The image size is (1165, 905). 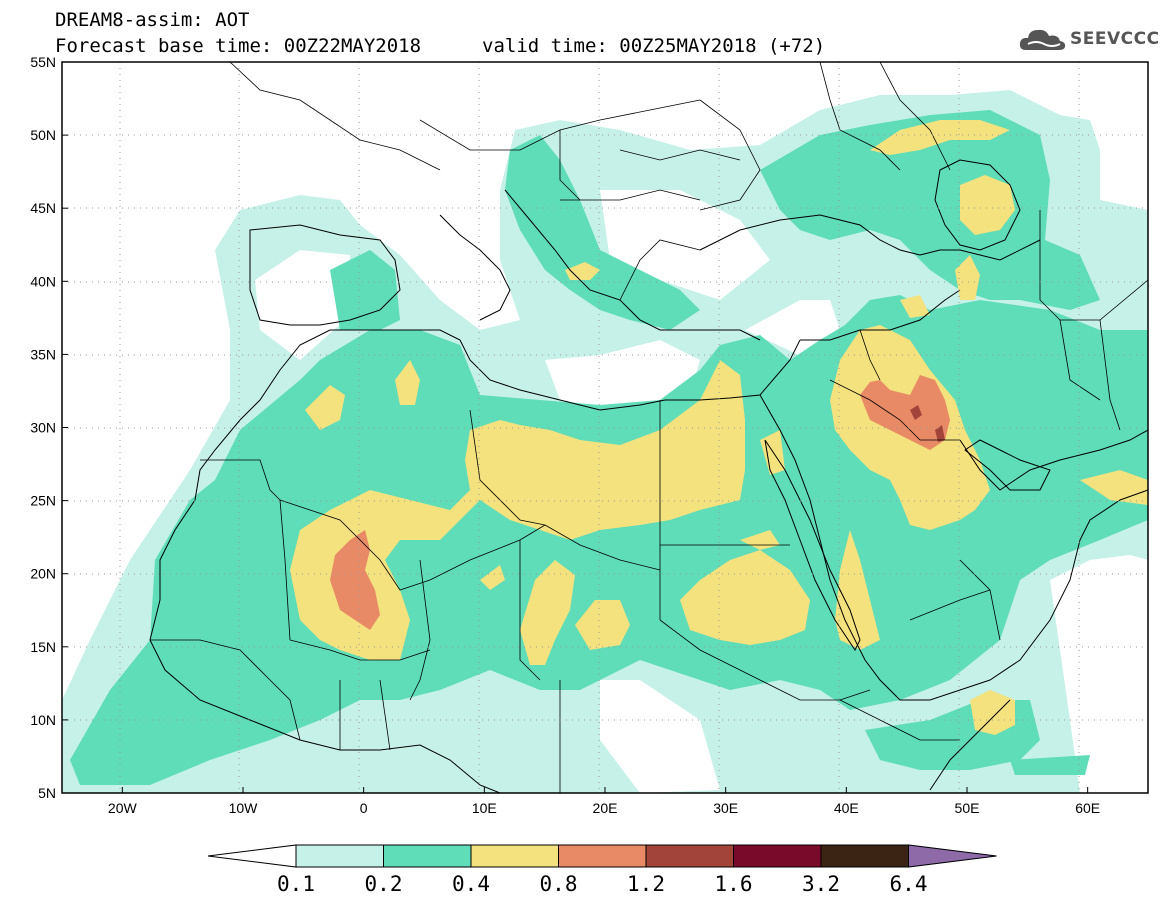 What do you see at coordinates (152, 20) in the screenshot?
I see `product-title: DREAM8-assim: AOT` at bounding box center [152, 20].